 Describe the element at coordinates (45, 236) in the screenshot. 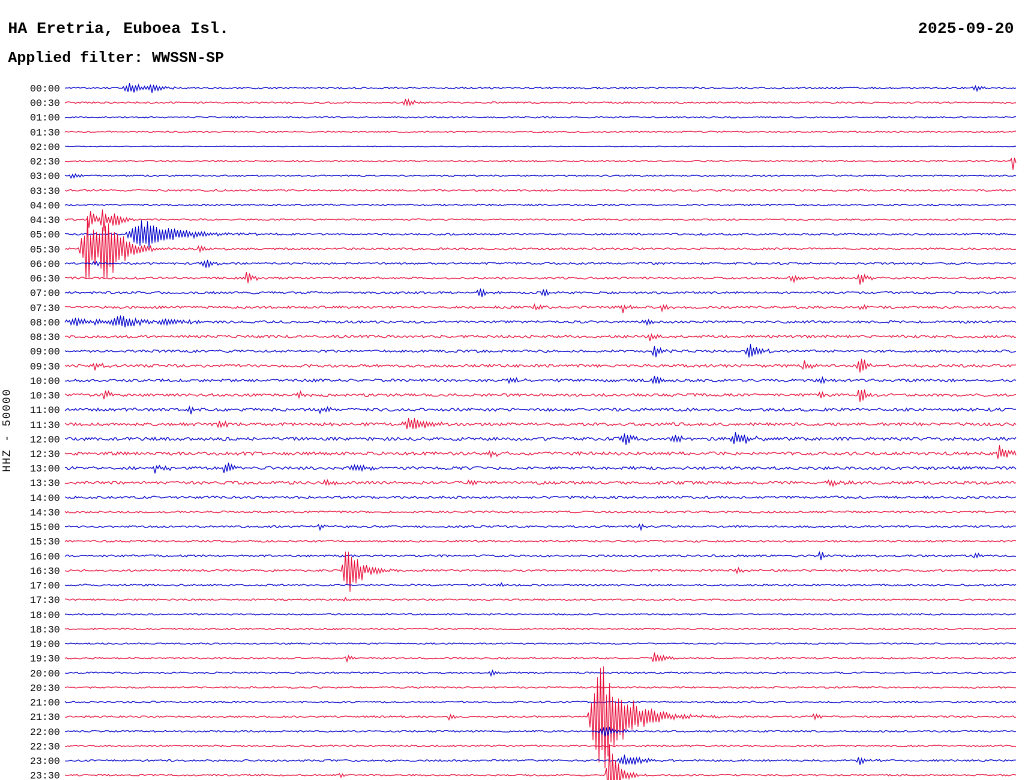

I see `time-label: 05:00` at that location.